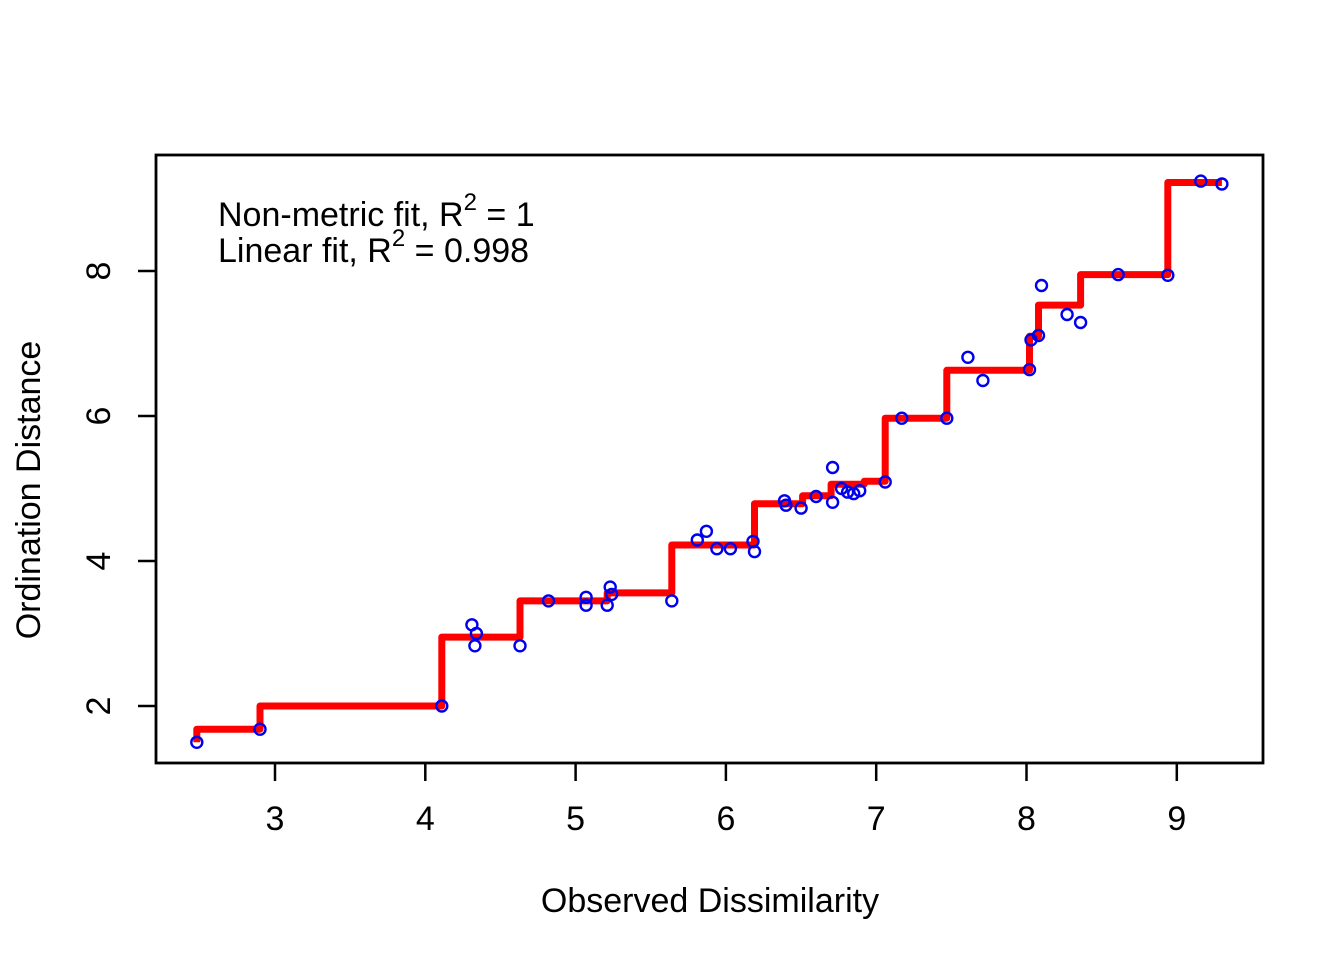 The width and height of the screenshot is (1344, 960). I want to click on x-tick-label: 6, so click(725, 819).